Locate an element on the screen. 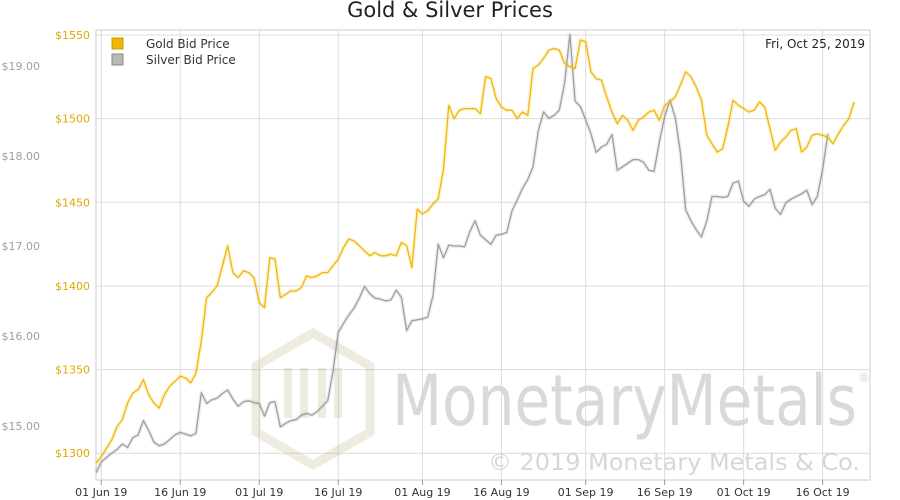 This screenshot has height=500, width=900. y-right-tick-label: $19.00 is located at coordinates (21, 66).